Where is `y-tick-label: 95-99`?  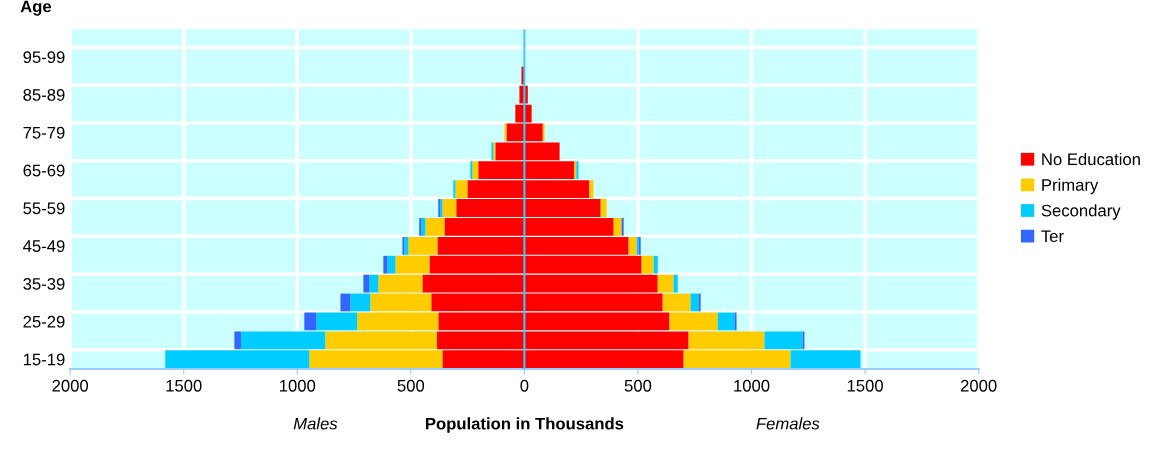
y-tick-label: 95-99 is located at coordinates (44, 57).